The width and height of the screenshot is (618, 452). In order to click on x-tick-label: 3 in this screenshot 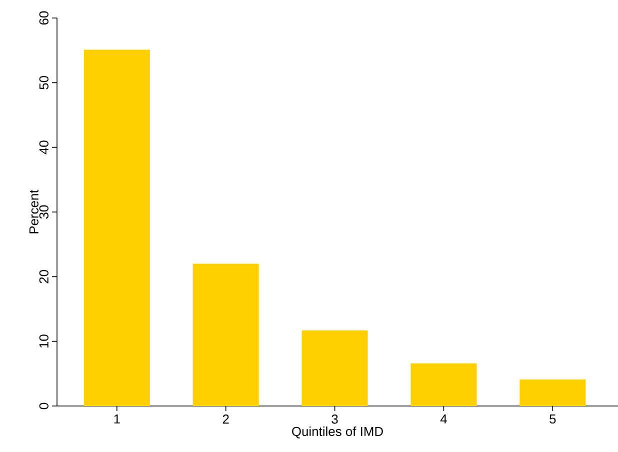, I will do `click(335, 419)`.